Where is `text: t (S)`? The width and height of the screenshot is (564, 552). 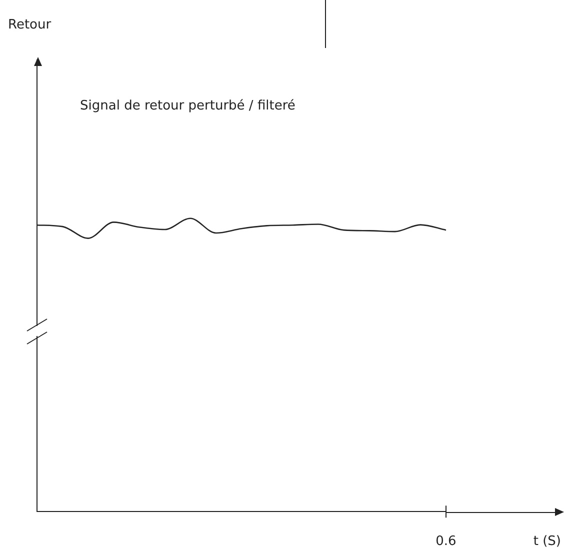
text: t (S) is located at coordinates (547, 541).